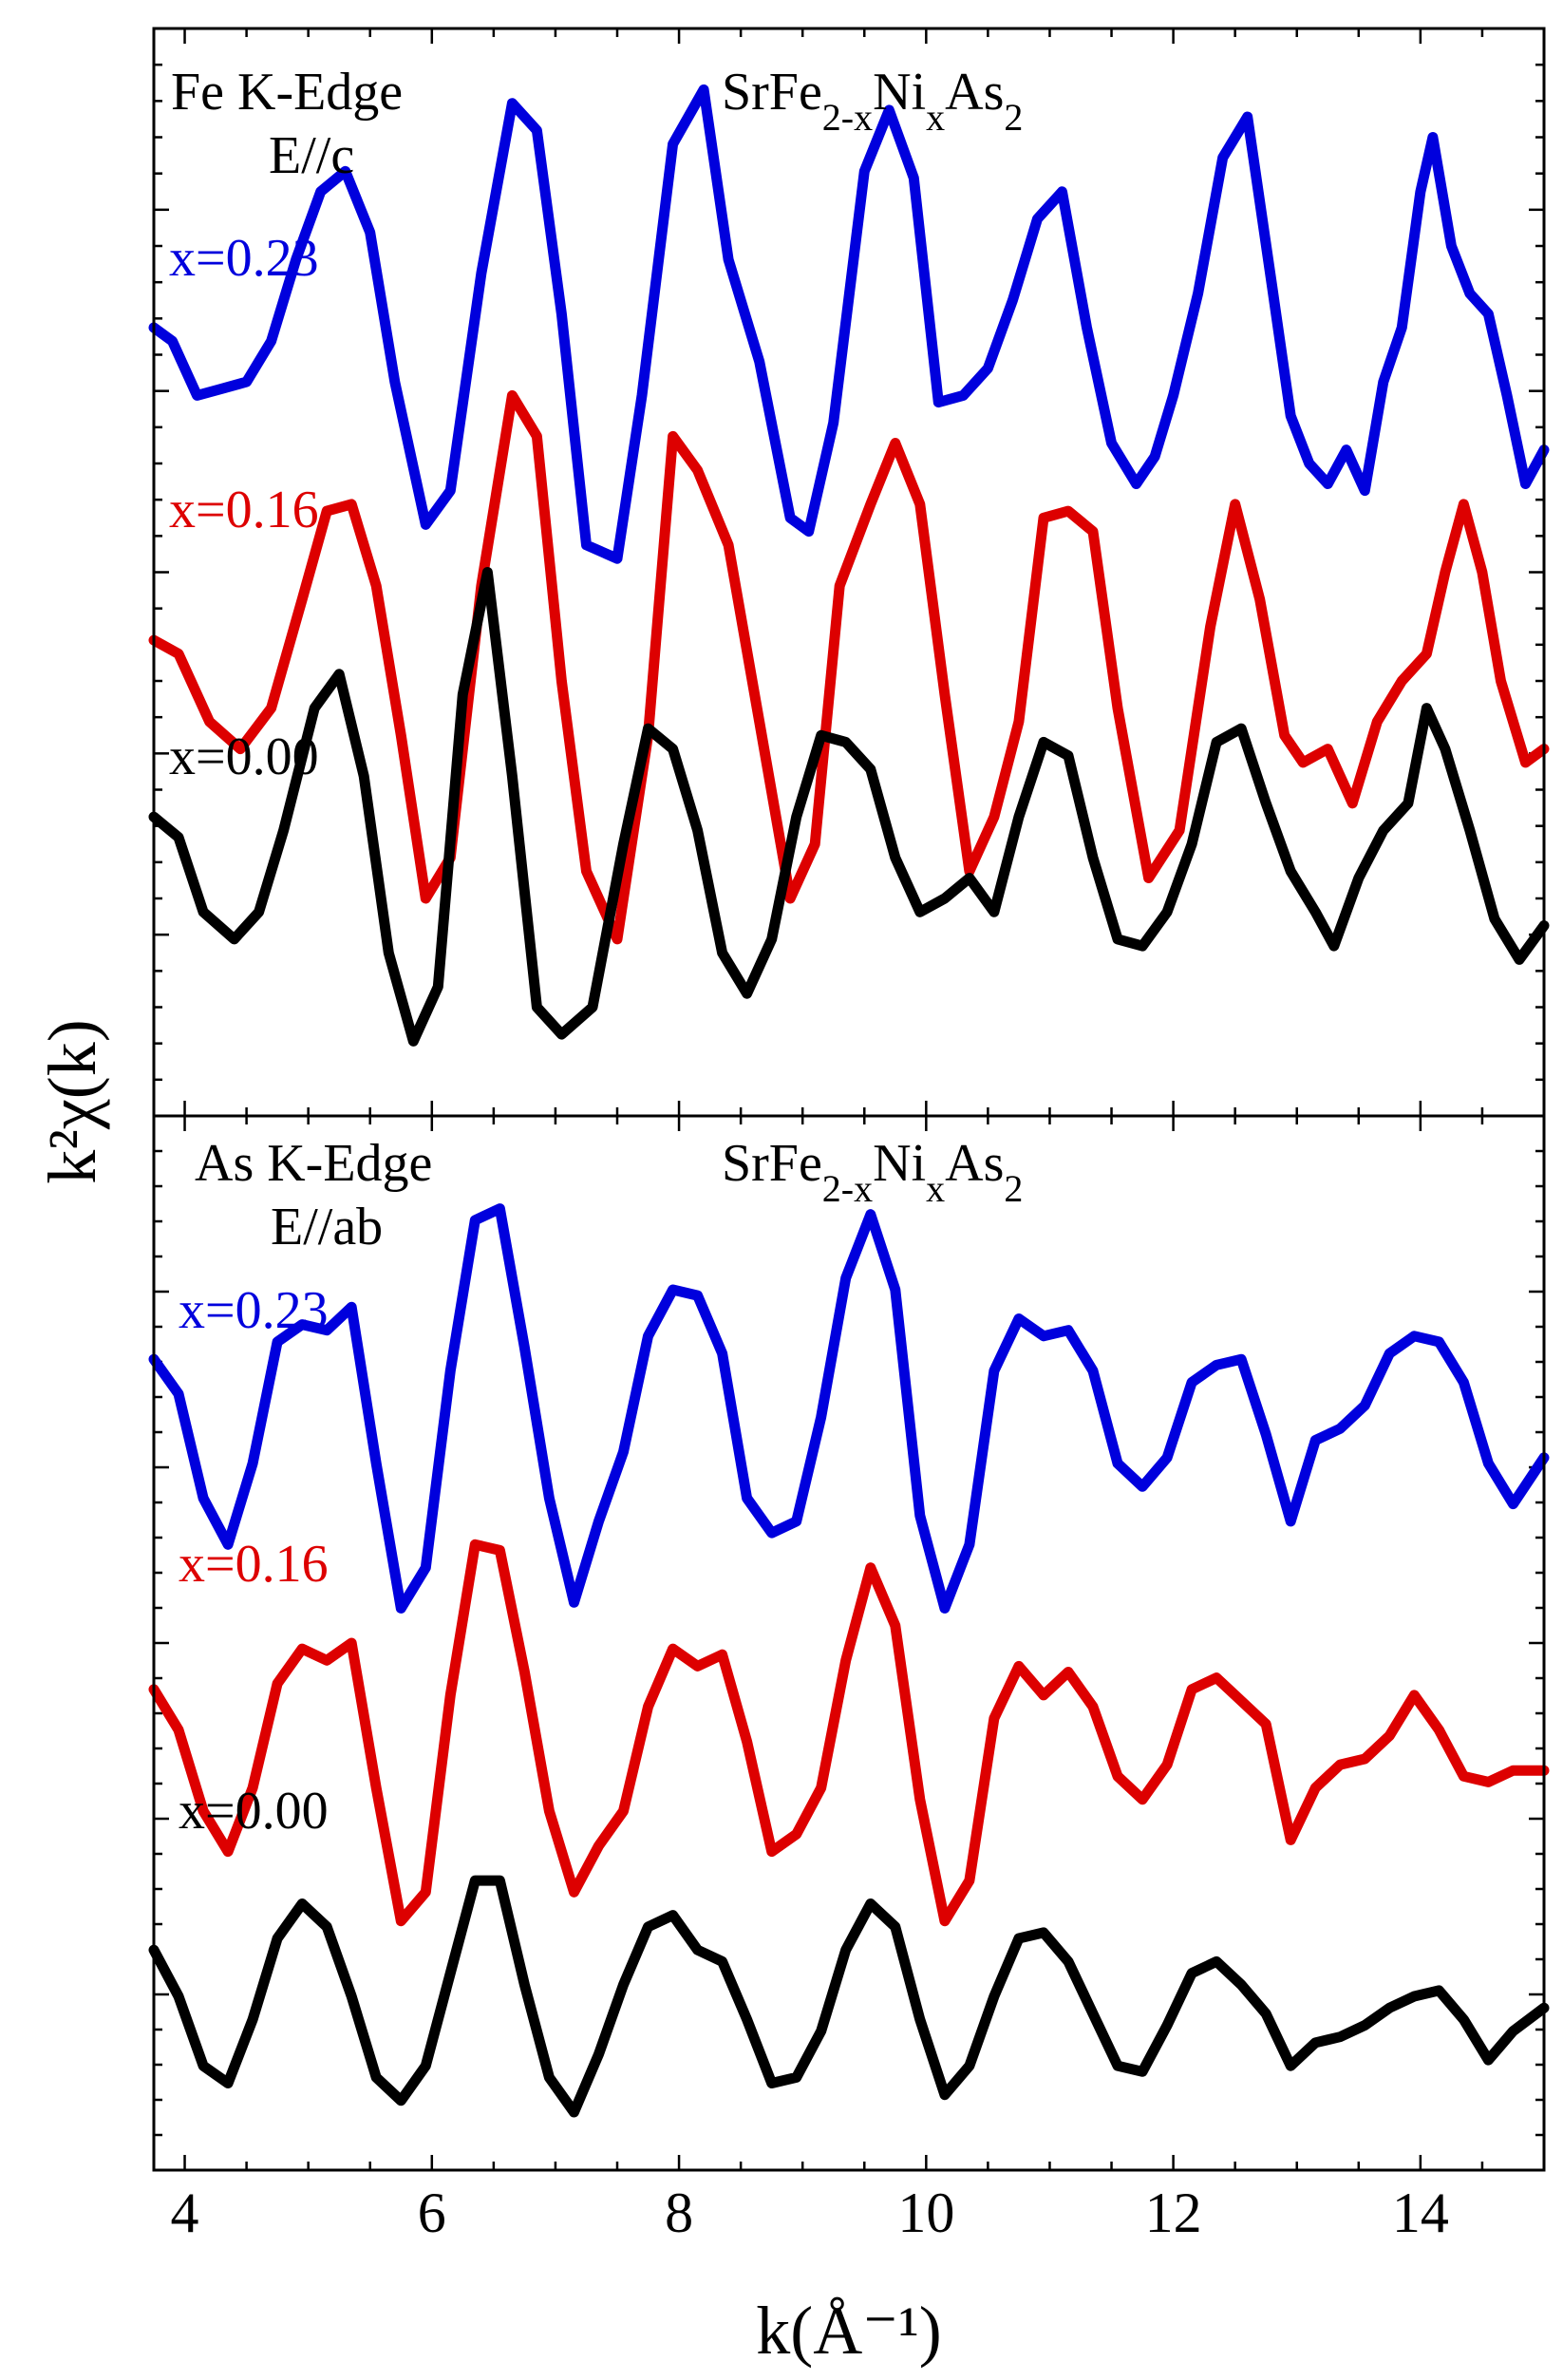 This screenshot has height=2380, width=1563. What do you see at coordinates (849, 2331) in the screenshot?
I see `x-axis-label: k(Å⁻¹)` at bounding box center [849, 2331].